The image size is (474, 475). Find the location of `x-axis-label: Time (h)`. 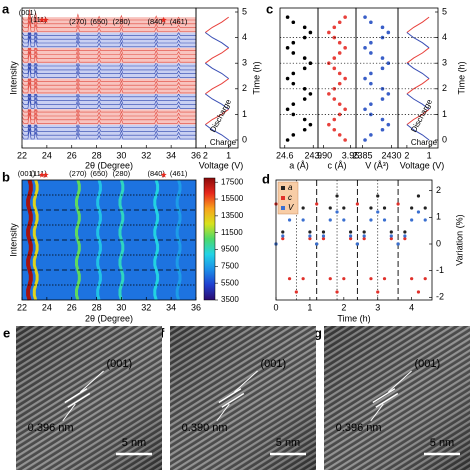

x-axis-label: Time (h) is located at coordinates (353, 318).